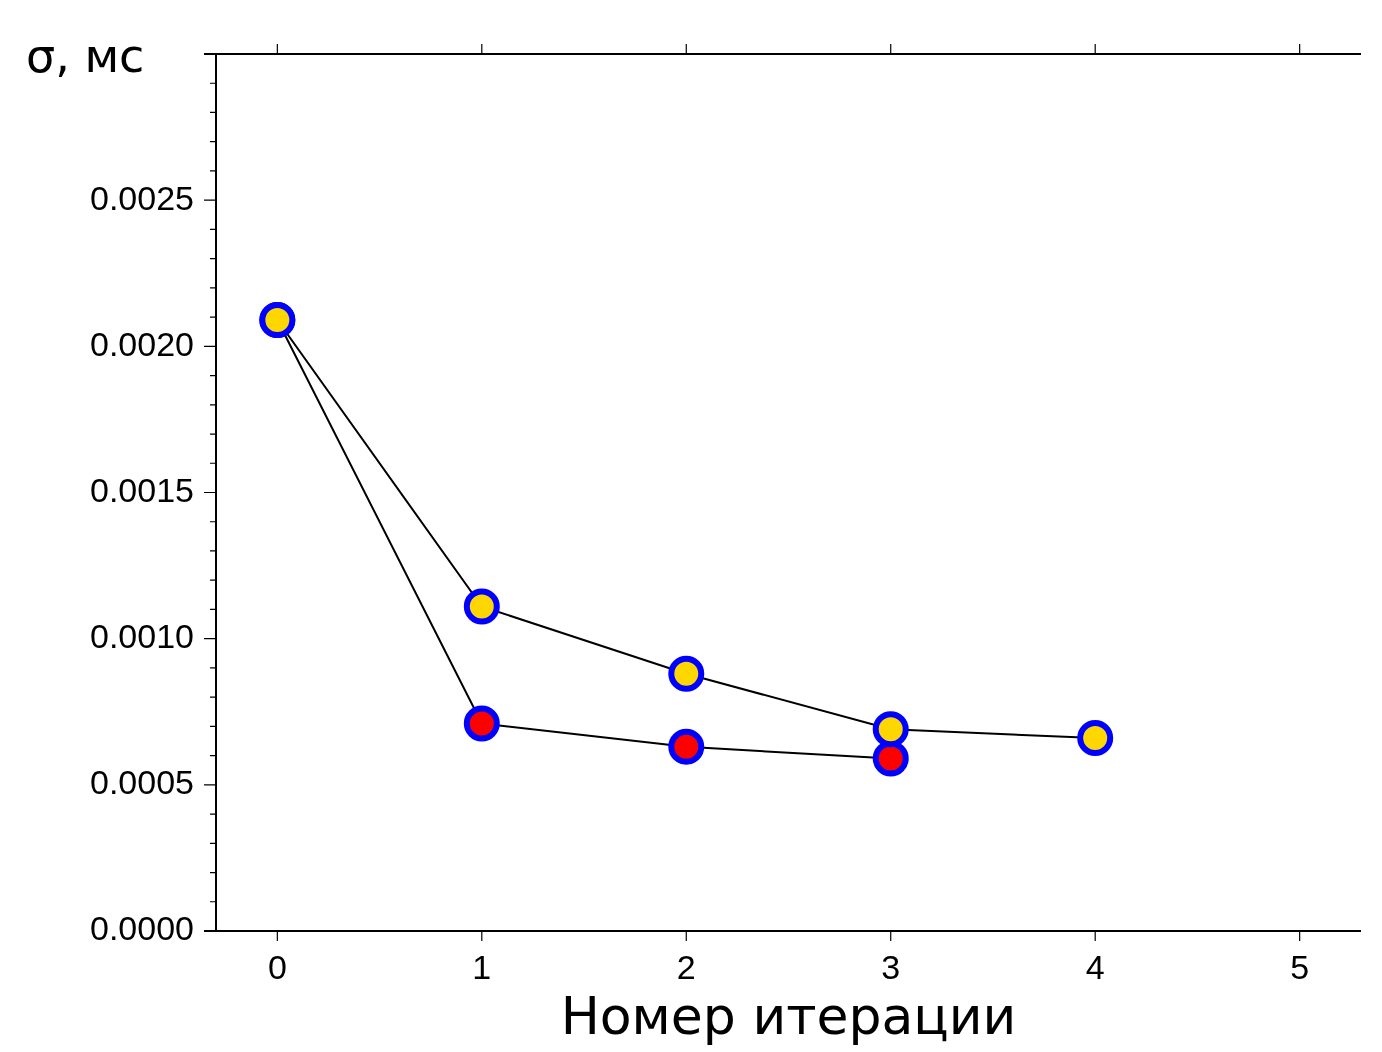 The width and height of the screenshot is (1382, 1052). I want to click on x-tick-label: 0, so click(277, 966).